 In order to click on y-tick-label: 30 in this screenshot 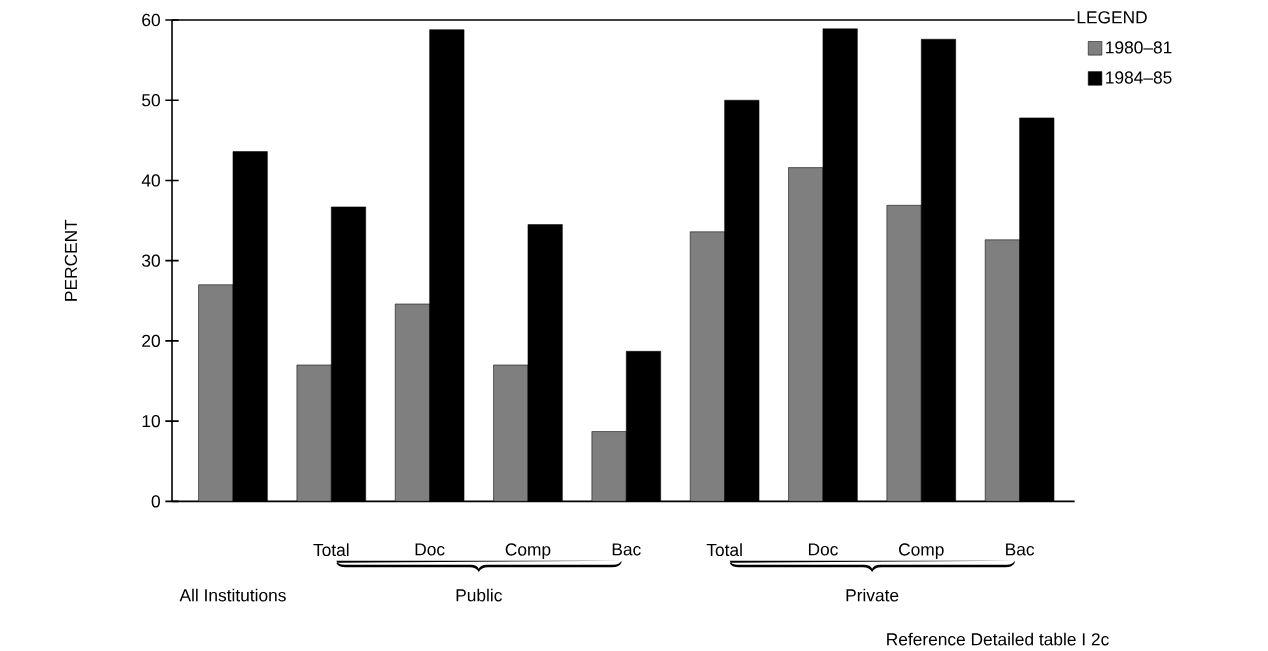, I will do `click(151, 260)`.